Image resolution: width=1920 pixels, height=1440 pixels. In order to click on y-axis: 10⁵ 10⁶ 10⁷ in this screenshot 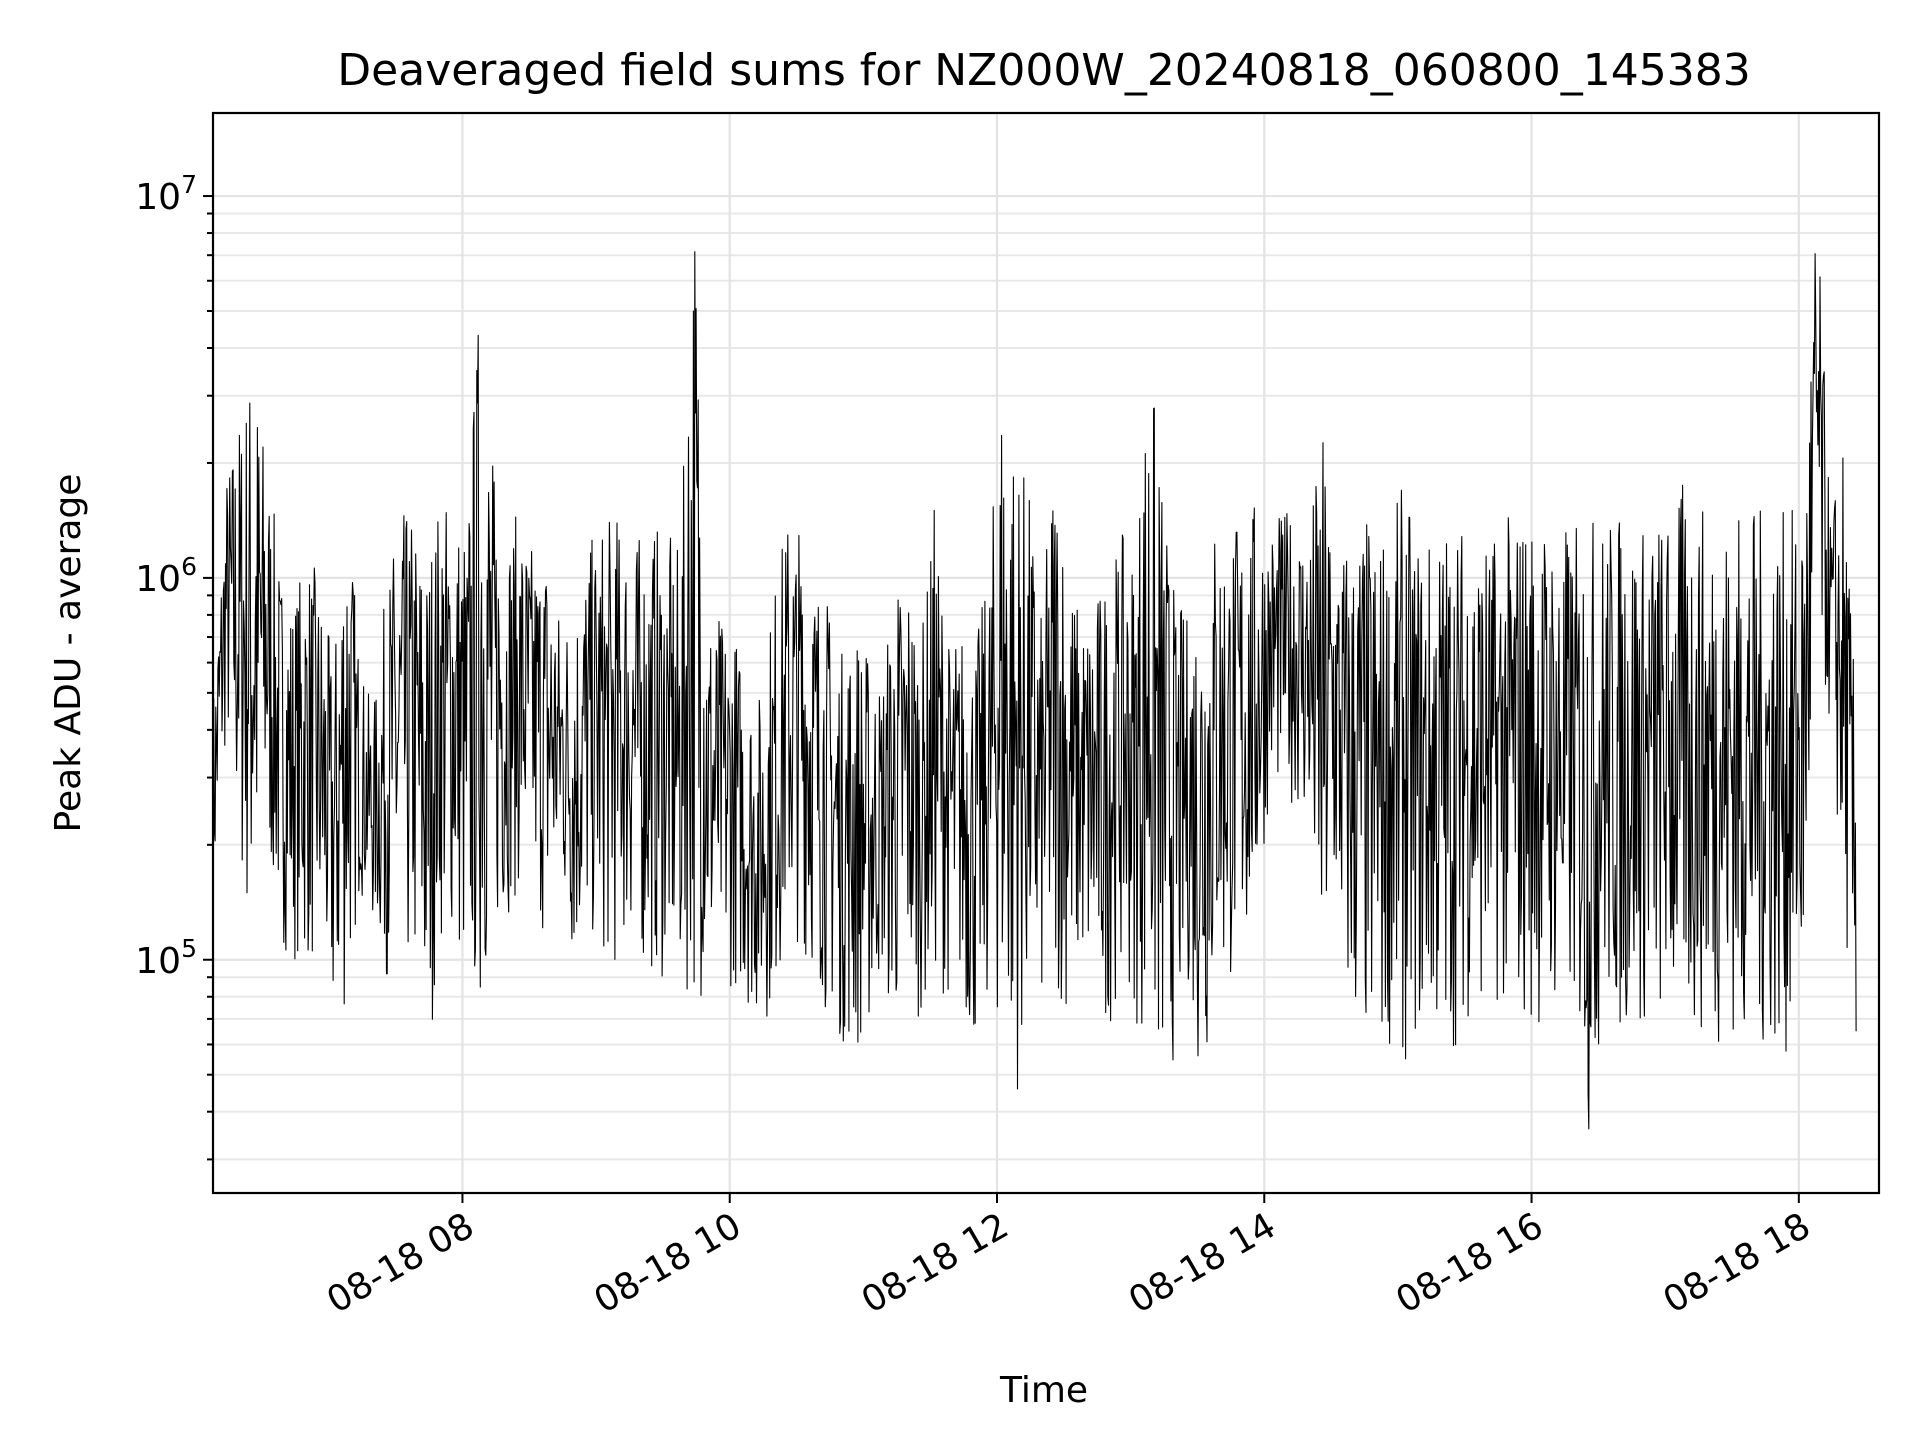, I will do `click(174, 665)`.